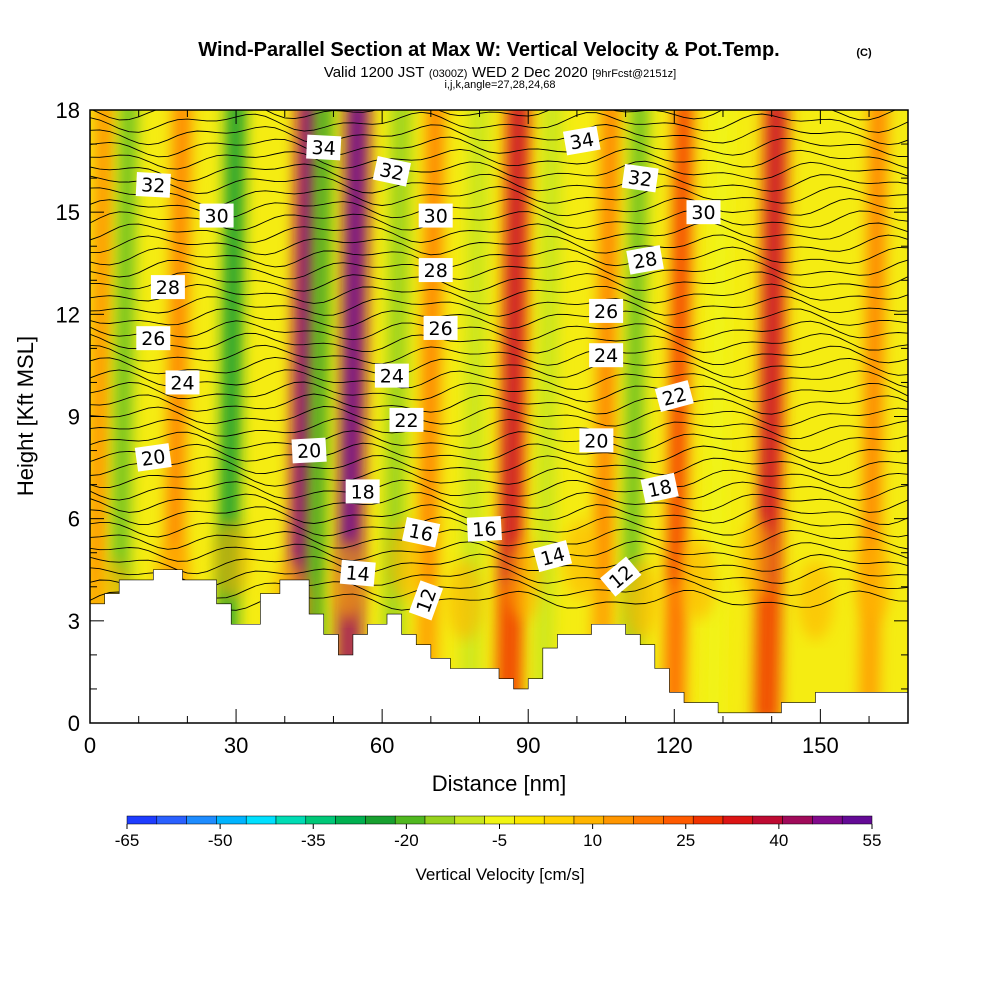  Describe the element at coordinates (220, 840) in the screenshot. I see `colorbar-tick-label: -50` at that location.